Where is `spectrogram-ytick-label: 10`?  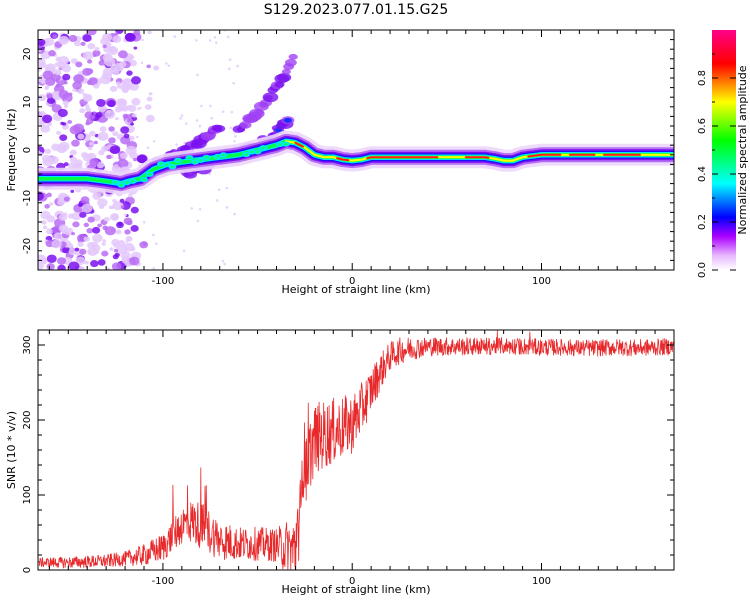
spectrogram-ytick-label: 10 is located at coordinates (27, 102).